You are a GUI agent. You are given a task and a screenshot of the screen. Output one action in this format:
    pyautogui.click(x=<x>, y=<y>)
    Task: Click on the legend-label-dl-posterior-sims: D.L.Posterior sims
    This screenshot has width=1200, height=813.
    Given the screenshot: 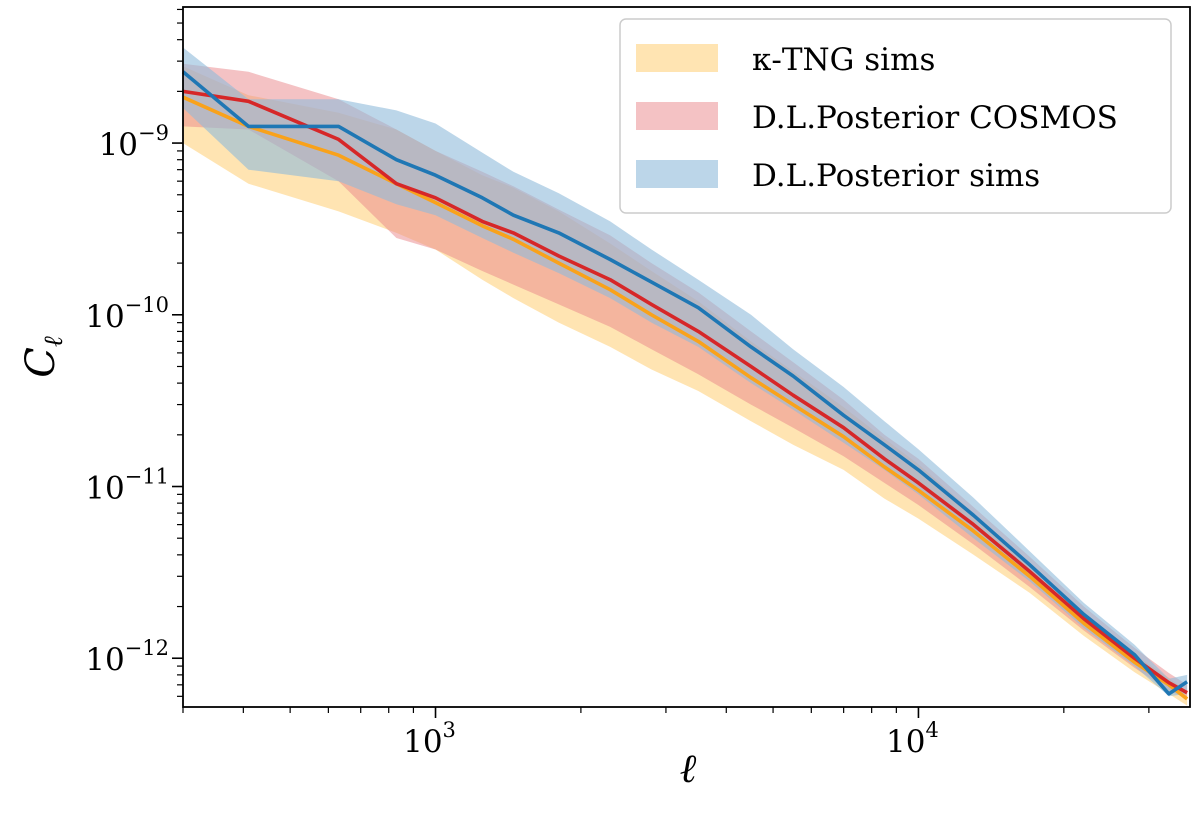 What is the action you would take?
    pyautogui.click(x=896, y=176)
    